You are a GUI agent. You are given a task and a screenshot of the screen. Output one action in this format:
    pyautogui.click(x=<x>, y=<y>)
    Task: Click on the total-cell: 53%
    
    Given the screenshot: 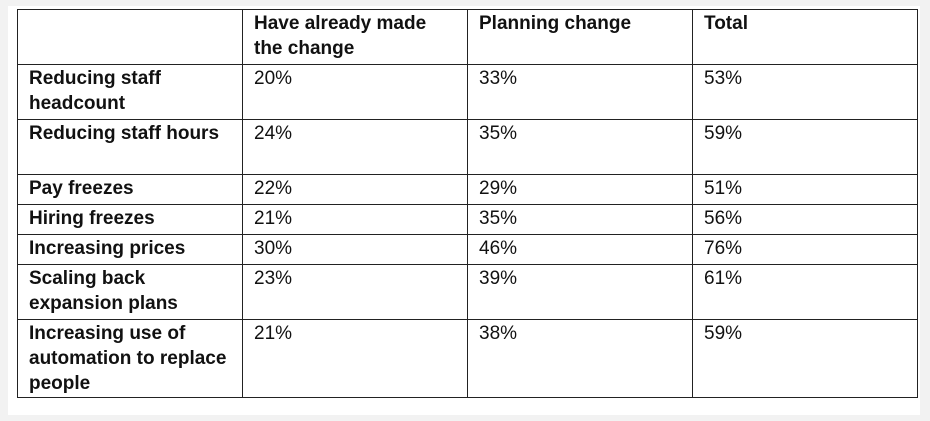 What is the action you would take?
    pyautogui.click(x=805, y=92)
    